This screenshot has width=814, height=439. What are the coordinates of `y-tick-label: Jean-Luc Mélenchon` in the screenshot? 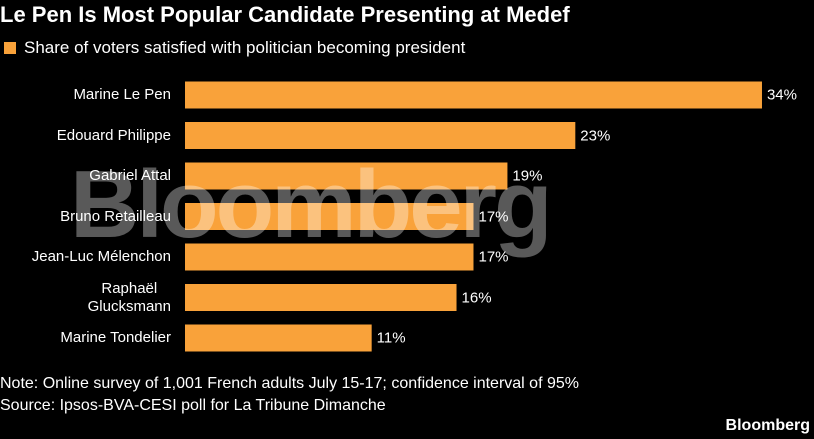 It's located at (101, 256).